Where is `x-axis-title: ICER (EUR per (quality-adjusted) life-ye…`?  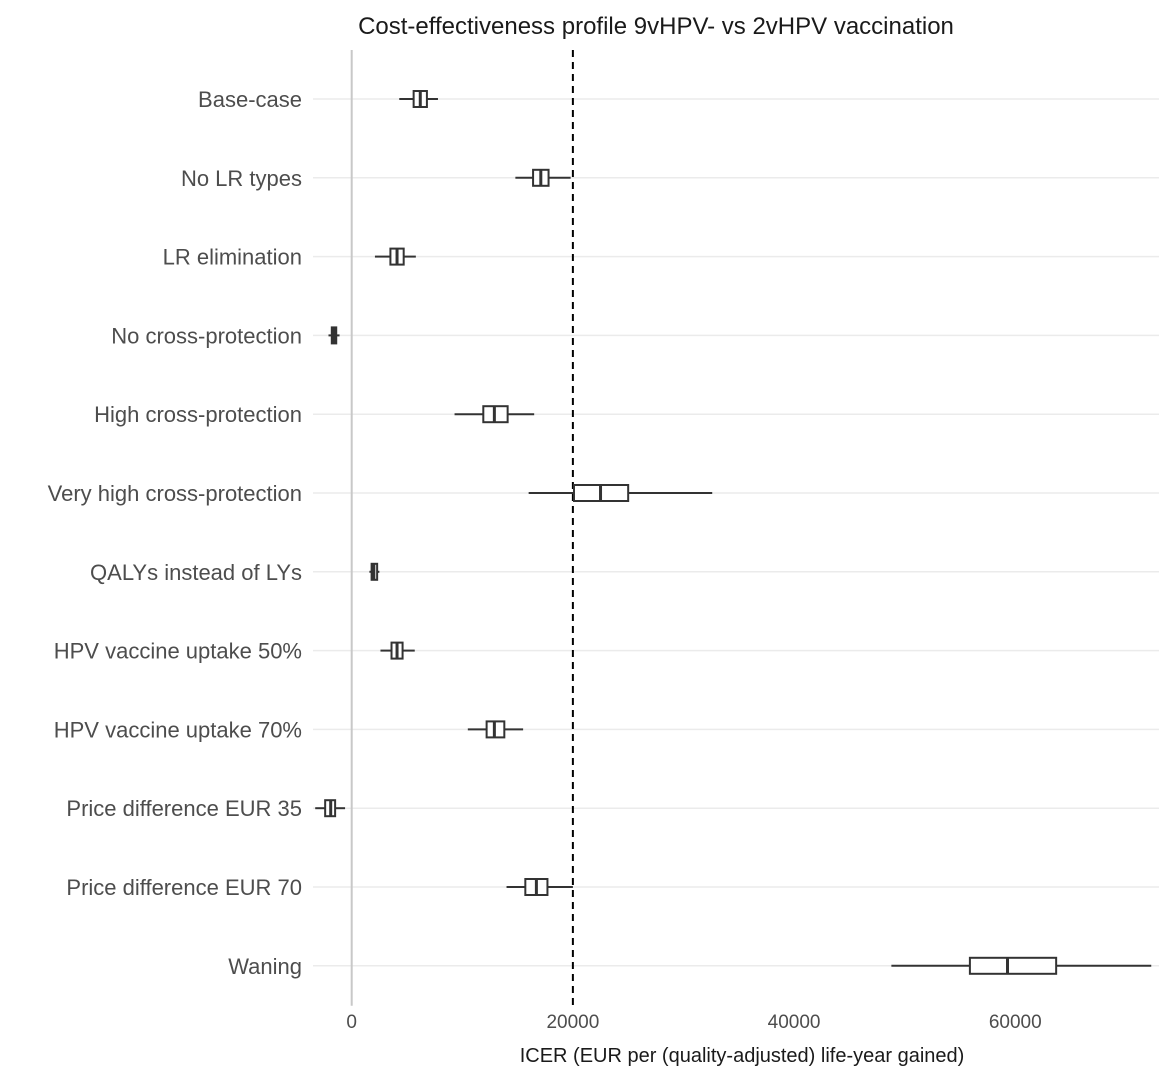 x-axis-title: ICER (EUR per (quality-adjusted) life-ye… is located at coordinates (742, 1056).